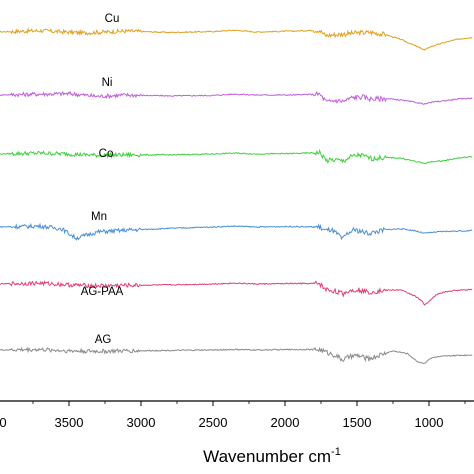 Image resolution: width=474 pixels, height=474 pixels. What do you see at coordinates (107, 83) in the screenshot?
I see `series-label-ni: Ni` at bounding box center [107, 83].